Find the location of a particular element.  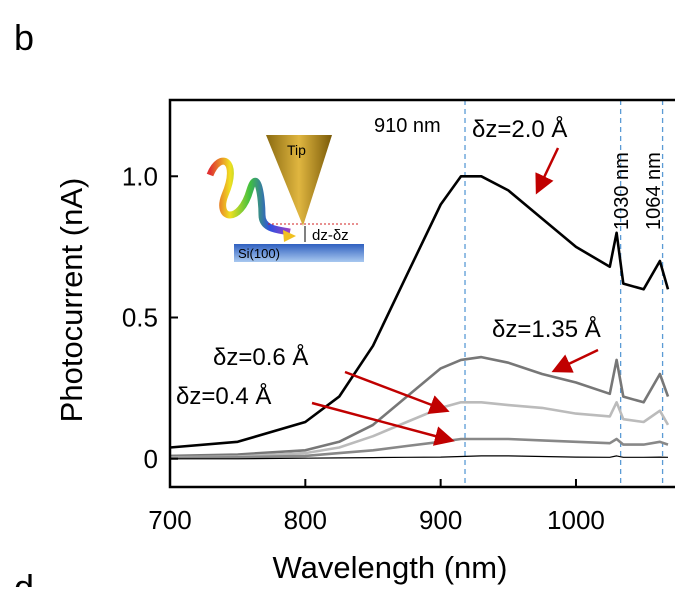

marker-label: 1030 nm is located at coordinates (622, 191).